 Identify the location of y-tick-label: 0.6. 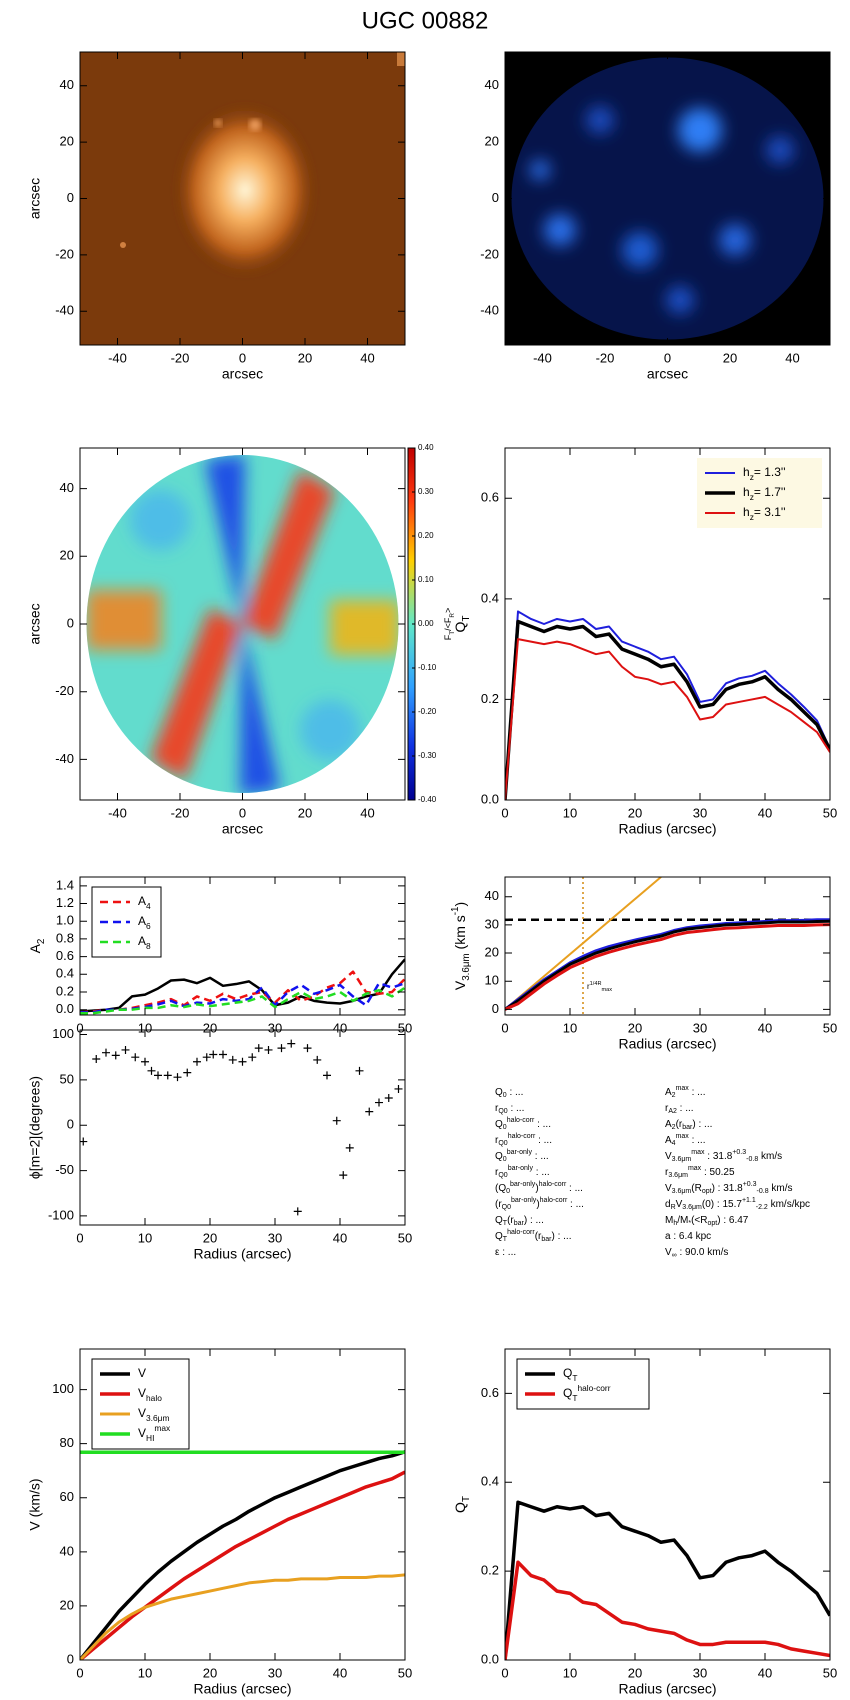
(490, 497).